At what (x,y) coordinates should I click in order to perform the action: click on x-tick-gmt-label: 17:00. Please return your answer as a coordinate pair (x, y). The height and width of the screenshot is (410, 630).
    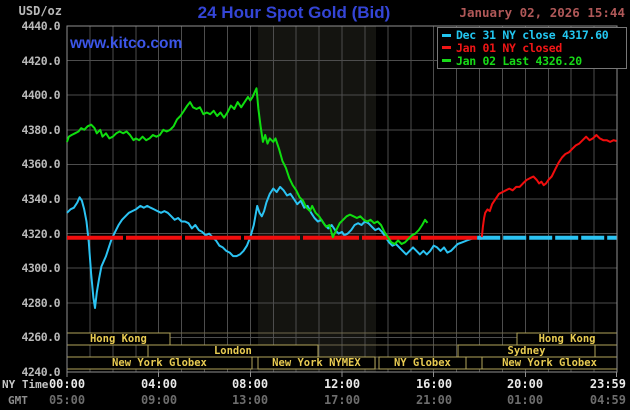
    Looking at the image, I should click on (342, 400).